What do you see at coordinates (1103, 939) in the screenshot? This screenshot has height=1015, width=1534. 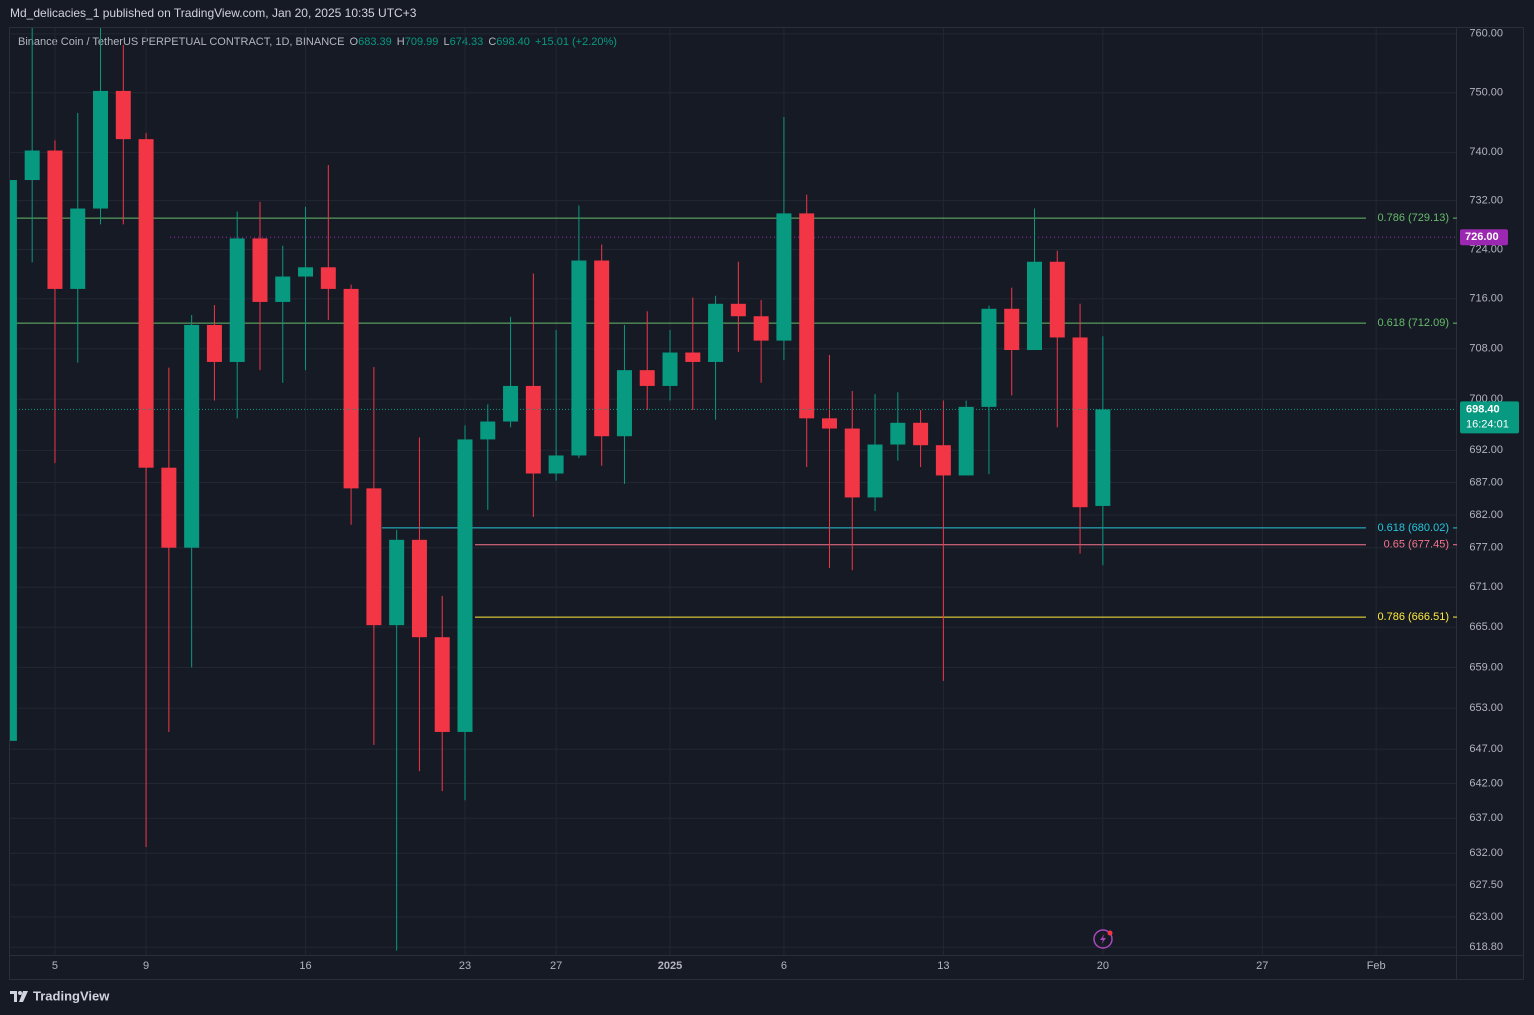 I see `alert-icon` at bounding box center [1103, 939].